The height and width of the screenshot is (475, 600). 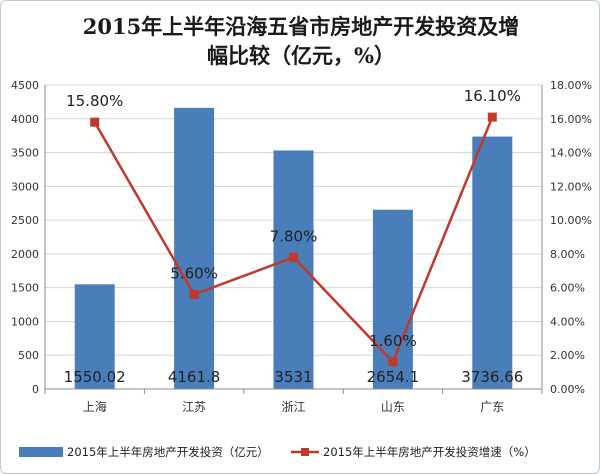 What do you see at coordinates (94, 101) in the screenshot?
I see `growth-value-label: 15.80%` at bounding box center [94, 101].